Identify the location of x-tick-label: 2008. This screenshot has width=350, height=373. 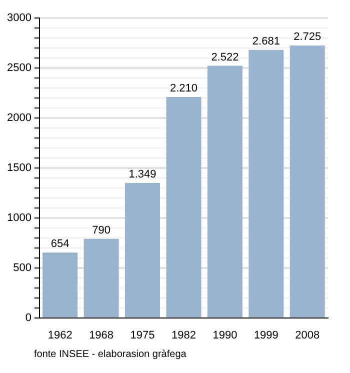
(307, 335).